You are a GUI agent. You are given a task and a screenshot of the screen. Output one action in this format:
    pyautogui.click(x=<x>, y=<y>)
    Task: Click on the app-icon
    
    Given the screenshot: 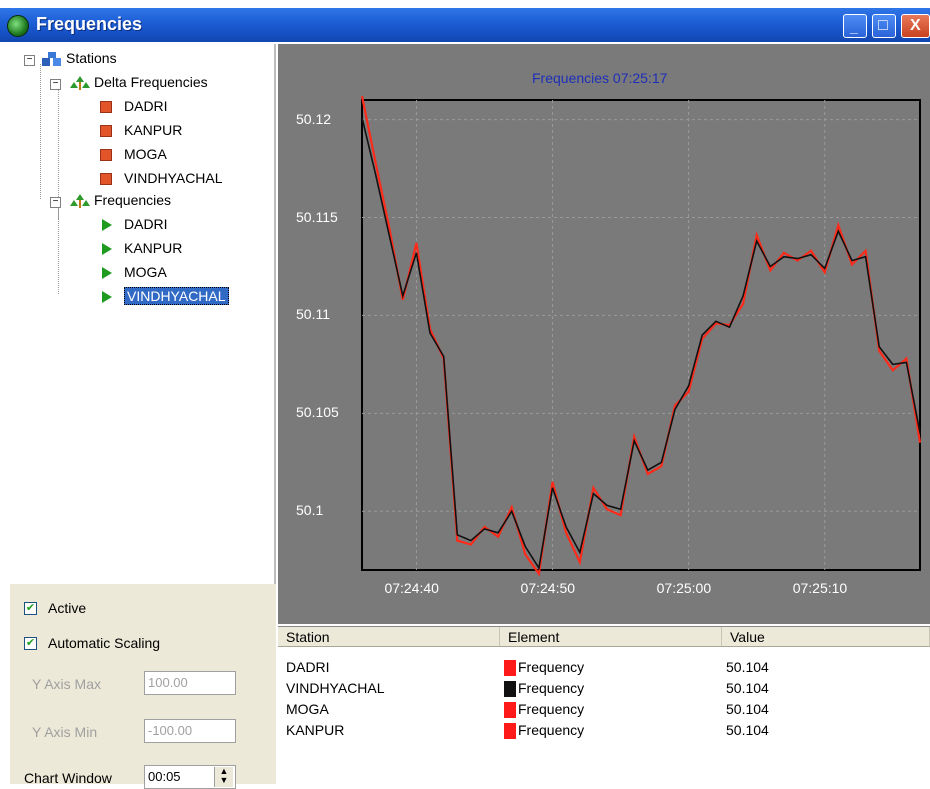 What is the action you would take?
    pyautogui.click(x=18, y=26)
    